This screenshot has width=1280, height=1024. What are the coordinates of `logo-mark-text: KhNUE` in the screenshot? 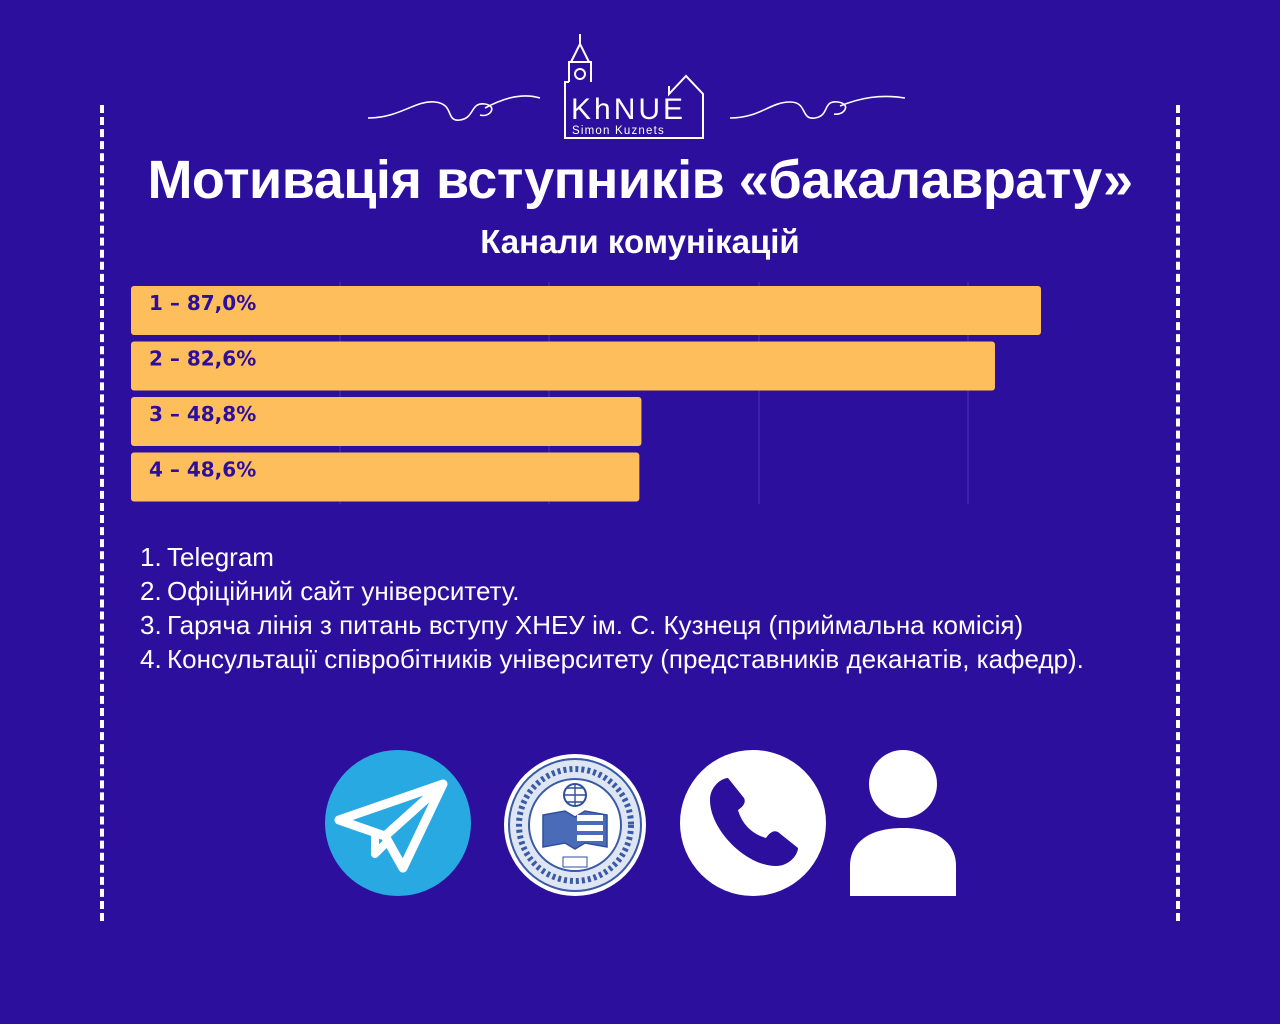 It's located at (628, 109).